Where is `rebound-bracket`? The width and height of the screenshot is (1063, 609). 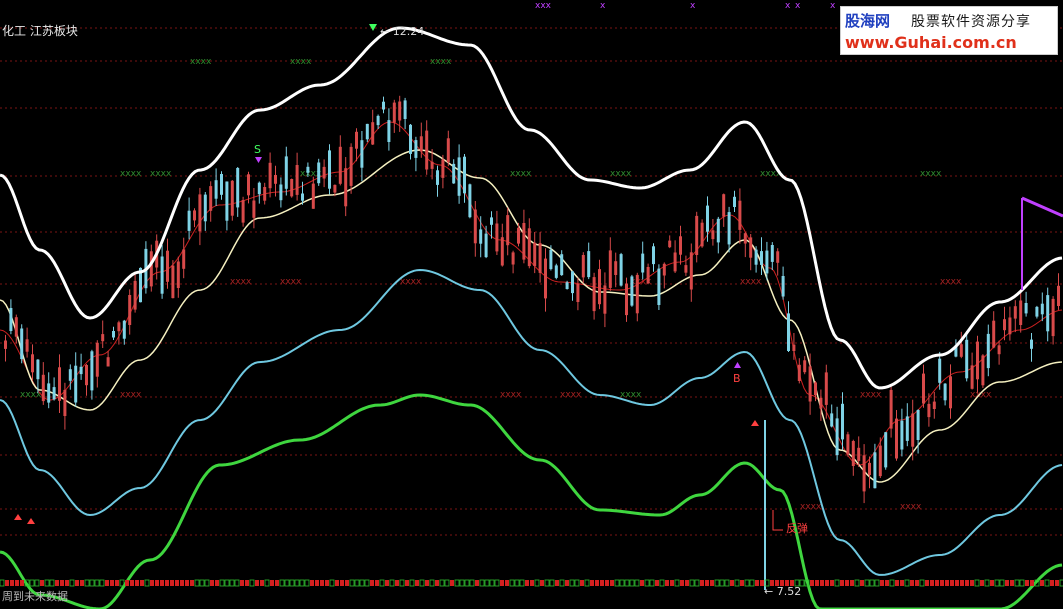
rebound-bracket is located at coordinates (777, 520).